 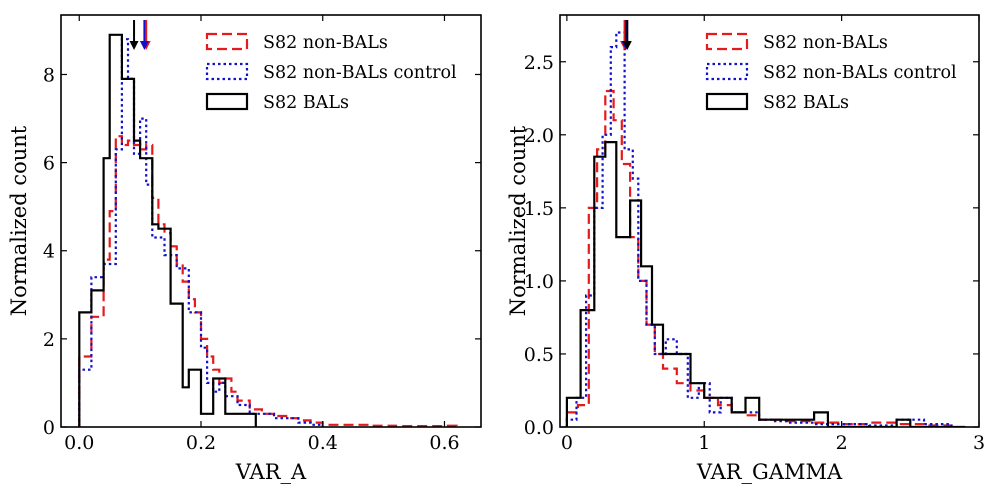 What do you see at coordinates (539, 282) in the screenshot?
I see `y-tick-label: 1.0` at bounding box center [539, 282].